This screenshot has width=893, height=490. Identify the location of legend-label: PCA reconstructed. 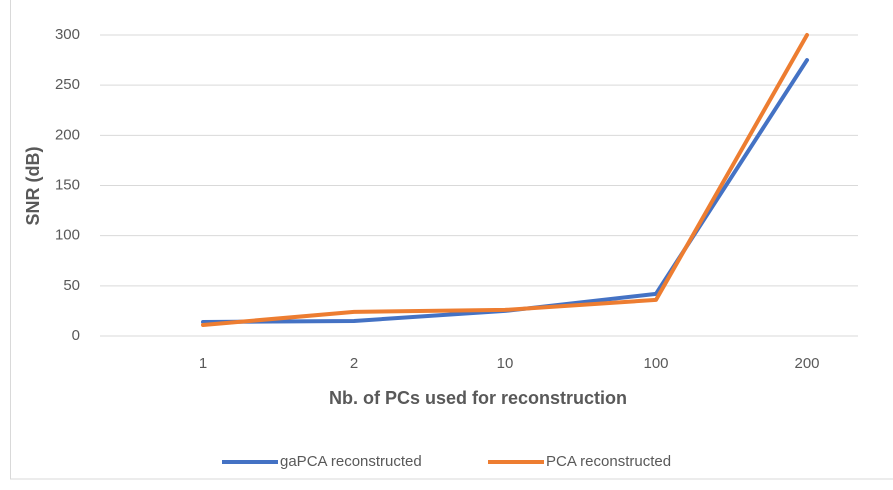
(608, 461).